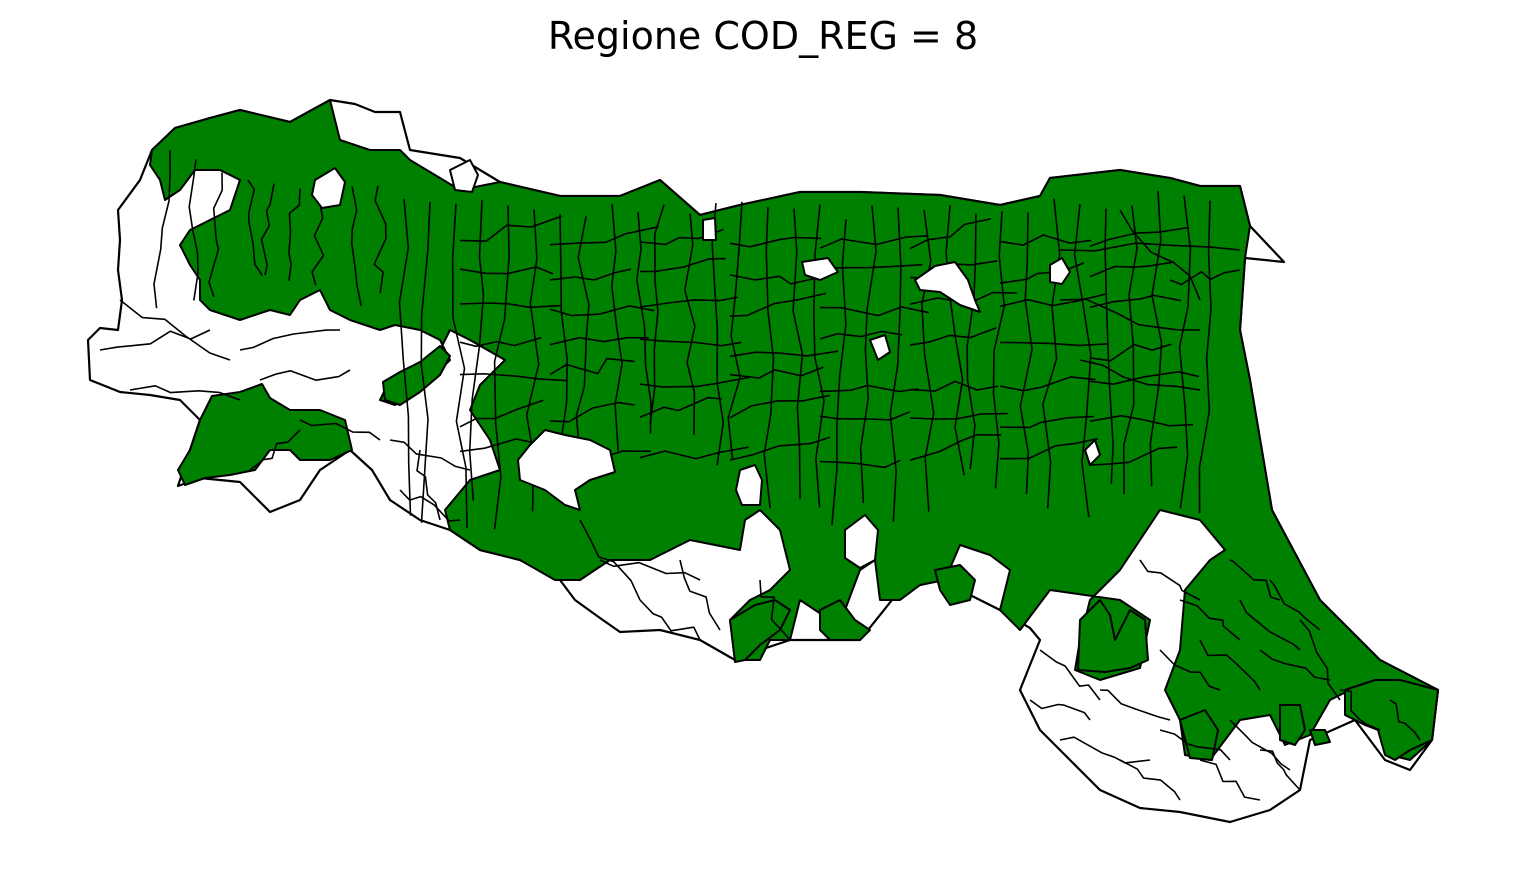  What do you see at coordinates (784, 354) in the screenshot?
I see `municipality-boundary-h69` at bounding box center [784, 354].